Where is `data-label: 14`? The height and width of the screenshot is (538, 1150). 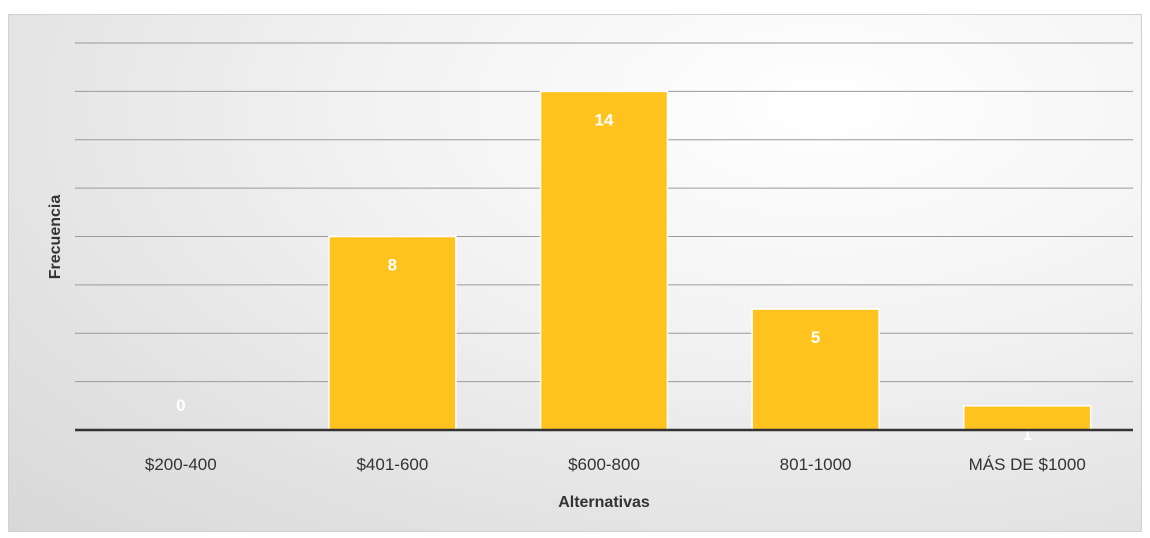 data-label: 14 is located at coordinates (604, 119).